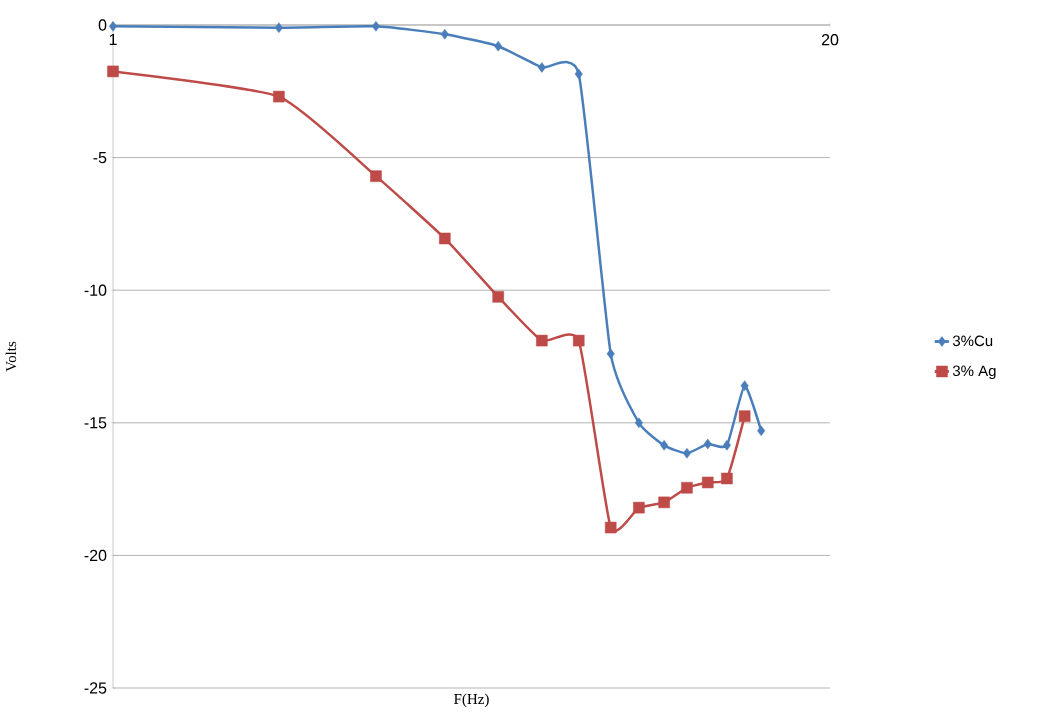 The width and height of the screenshot is (1056, 728). I want to click on y-tick-label: -15, so click(95, 423).